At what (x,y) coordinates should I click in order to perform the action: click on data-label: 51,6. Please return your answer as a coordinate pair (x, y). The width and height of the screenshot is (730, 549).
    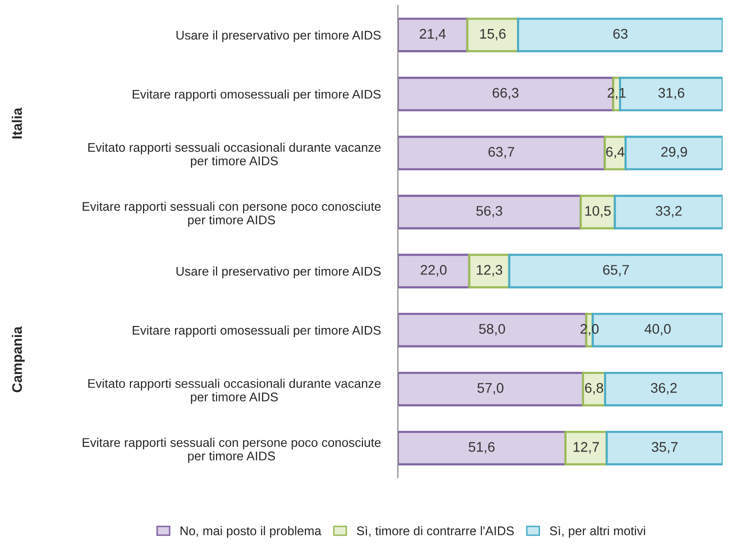
    Looking at the image, I should click on (481, 448).